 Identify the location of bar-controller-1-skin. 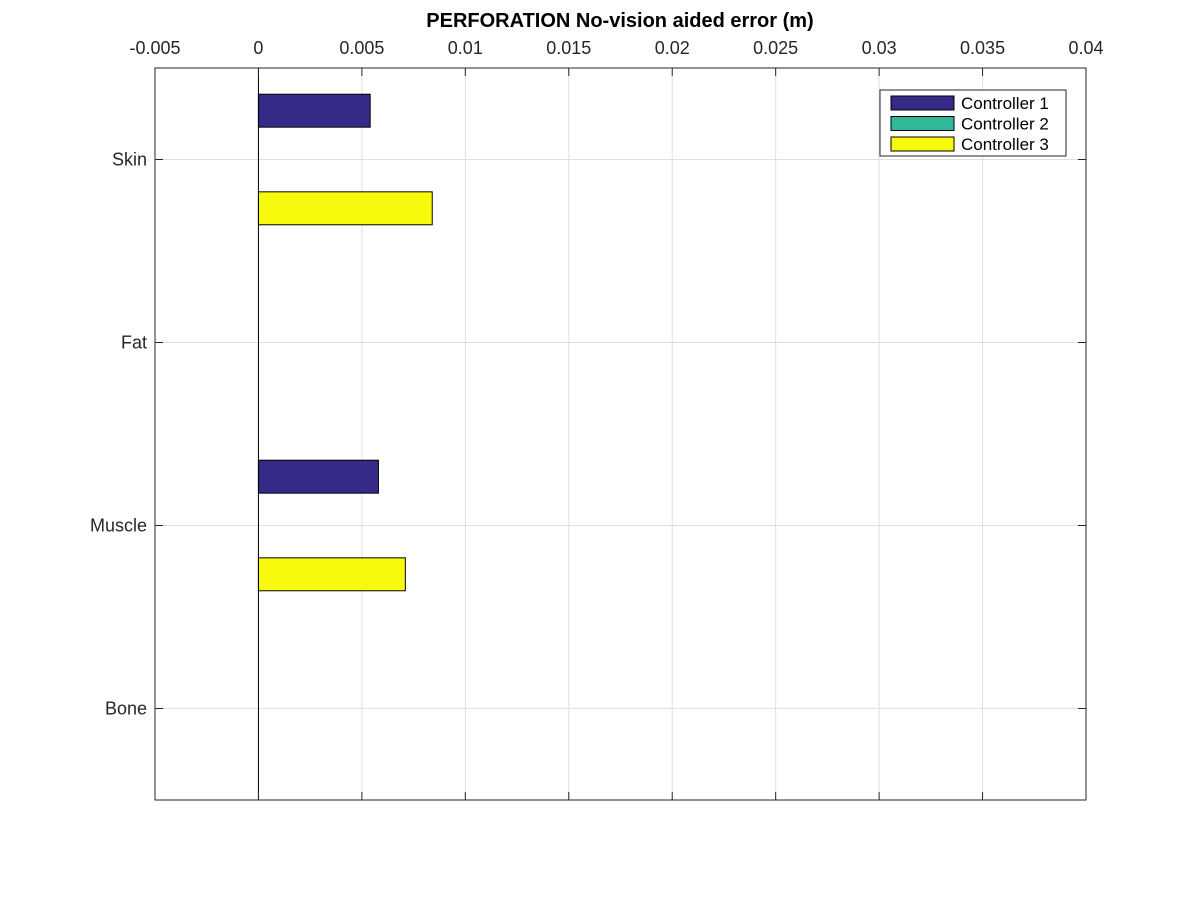
(314, 110).